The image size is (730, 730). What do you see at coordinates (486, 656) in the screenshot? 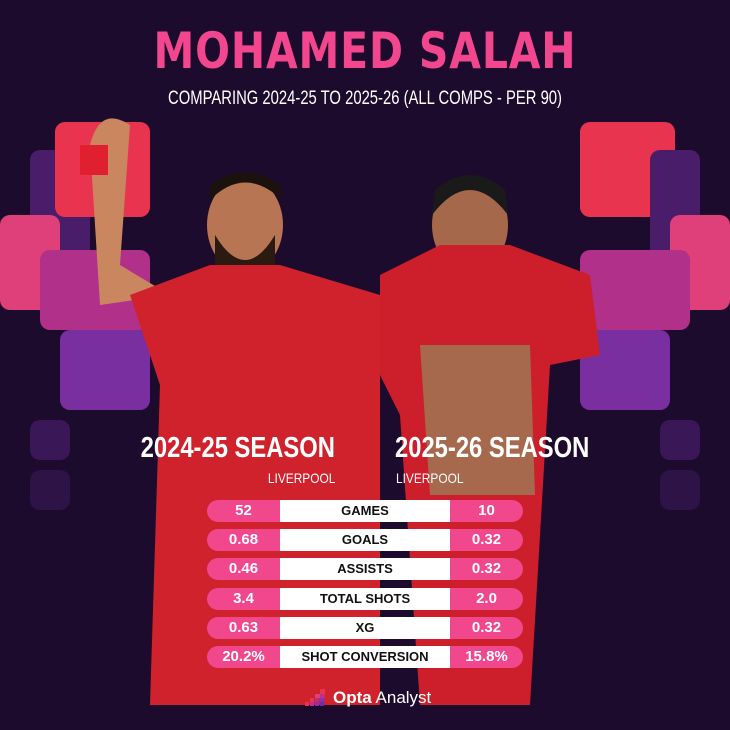
I see `value-2025-26: 15.8%` at bounding box center [486, 656].